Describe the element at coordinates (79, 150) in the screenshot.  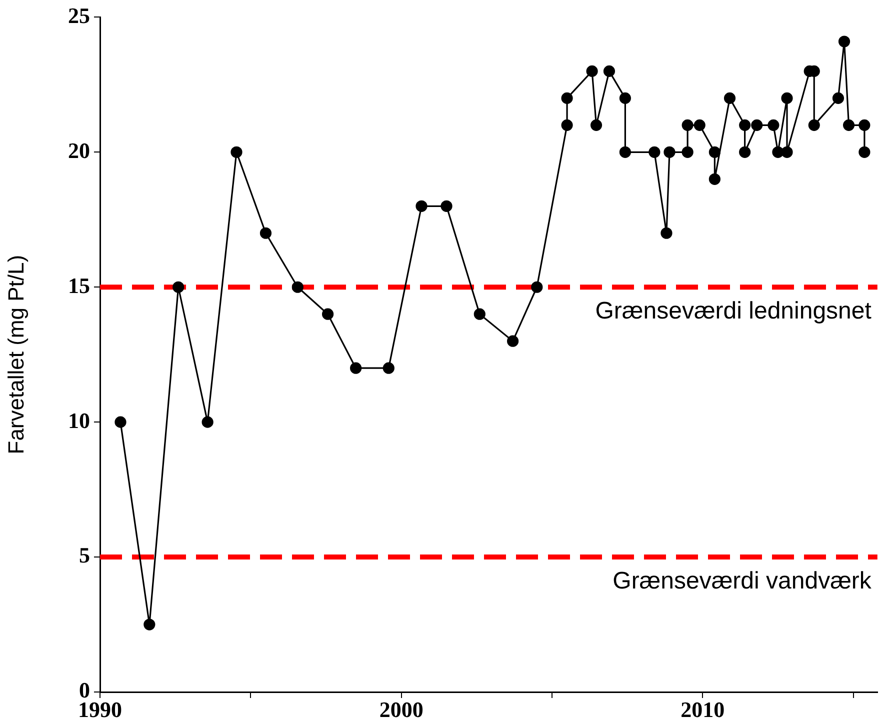
I see `y-tick-label: 20` at that location.